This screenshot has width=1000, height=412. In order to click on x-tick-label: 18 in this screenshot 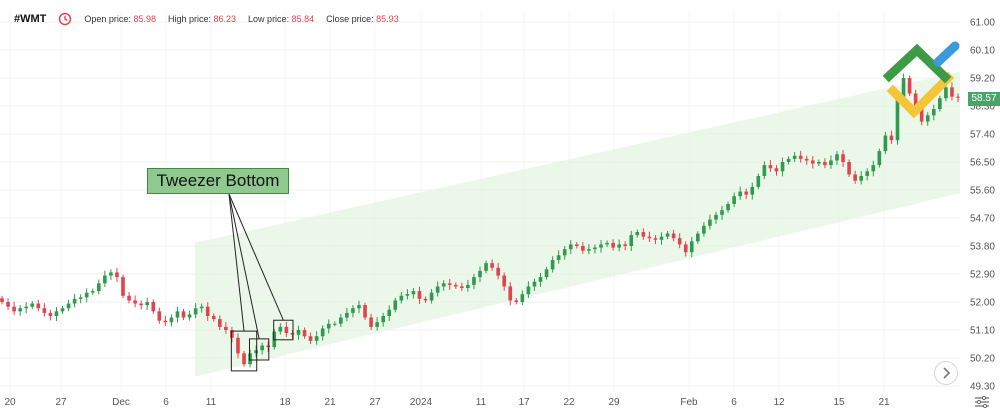, I will do `click(285, 402)`.